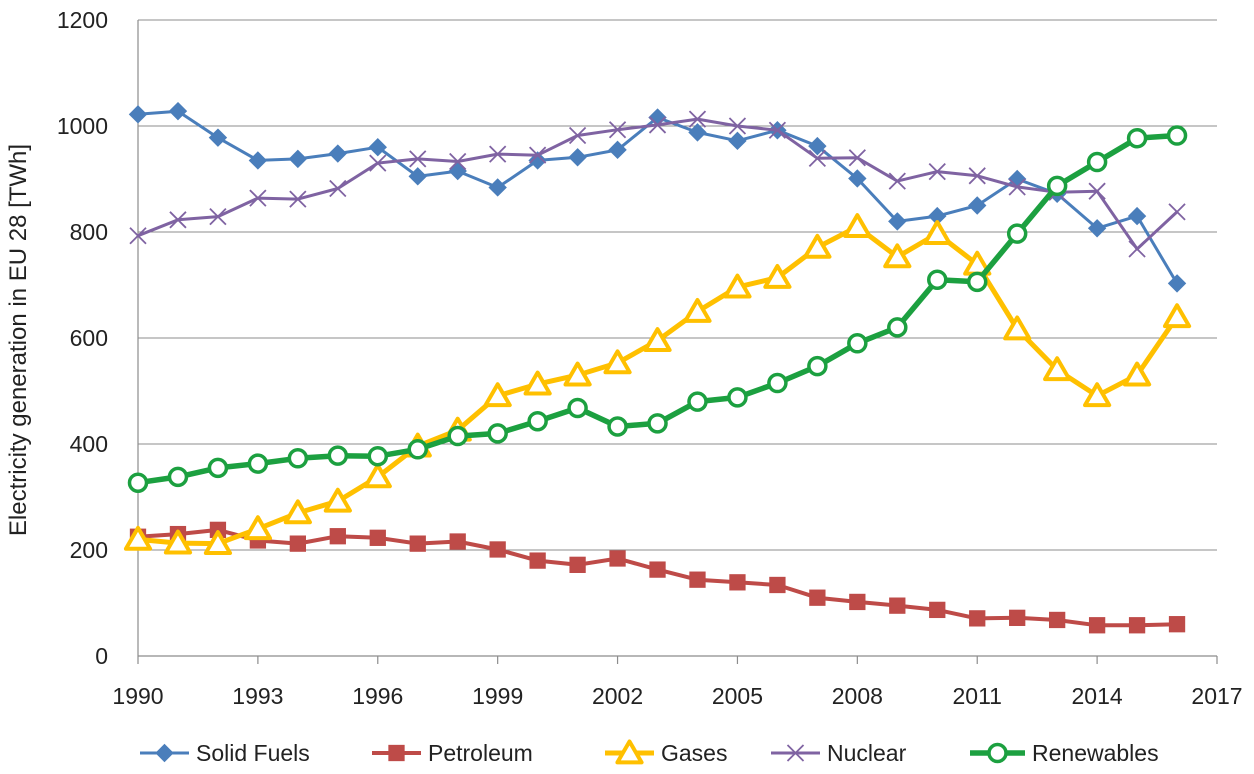 Image resolution: width=1254 pixels, height=774 pixels. What do you see at coordinates (1064, 753) in the screenshot?
I see `legend-item-renewables: Renewables` at bounding box center [1064, 753].